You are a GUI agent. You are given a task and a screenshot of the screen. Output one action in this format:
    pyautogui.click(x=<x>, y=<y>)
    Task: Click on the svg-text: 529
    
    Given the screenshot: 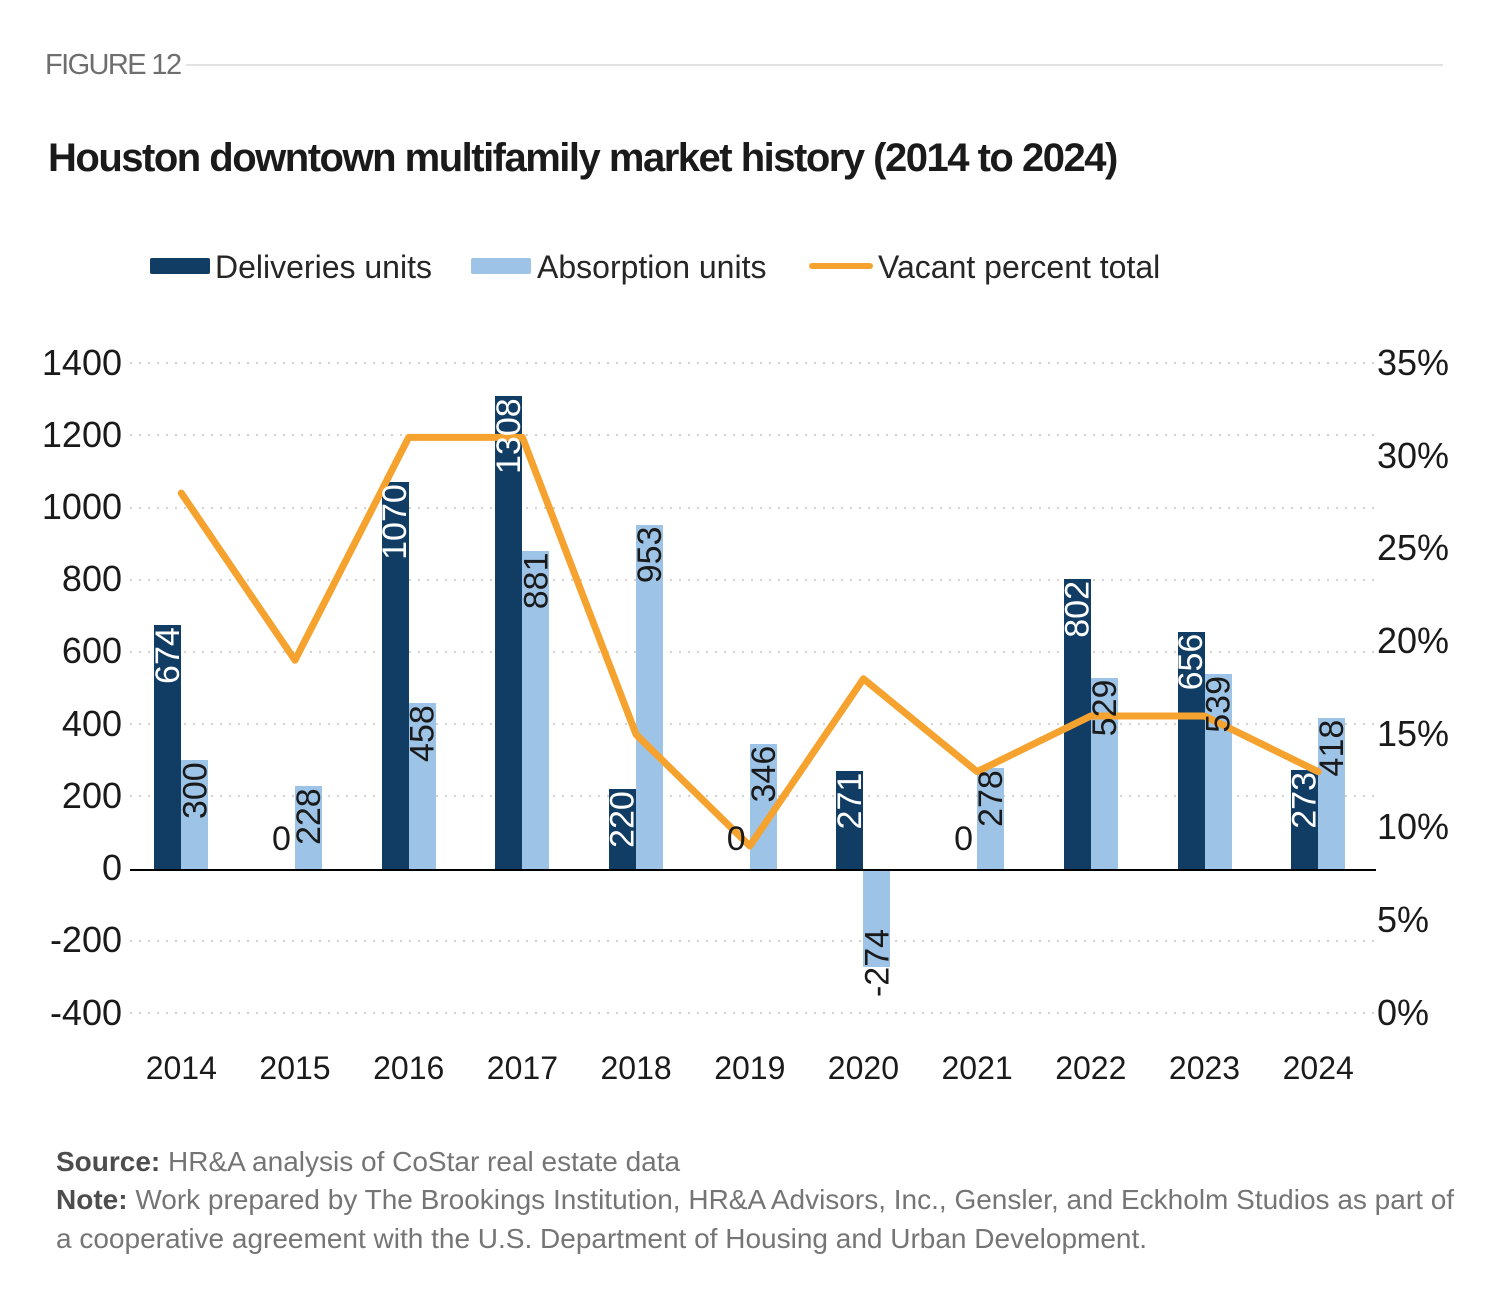 What is the action you would take?
    pyautogui.click(x=1105, y=708)
    